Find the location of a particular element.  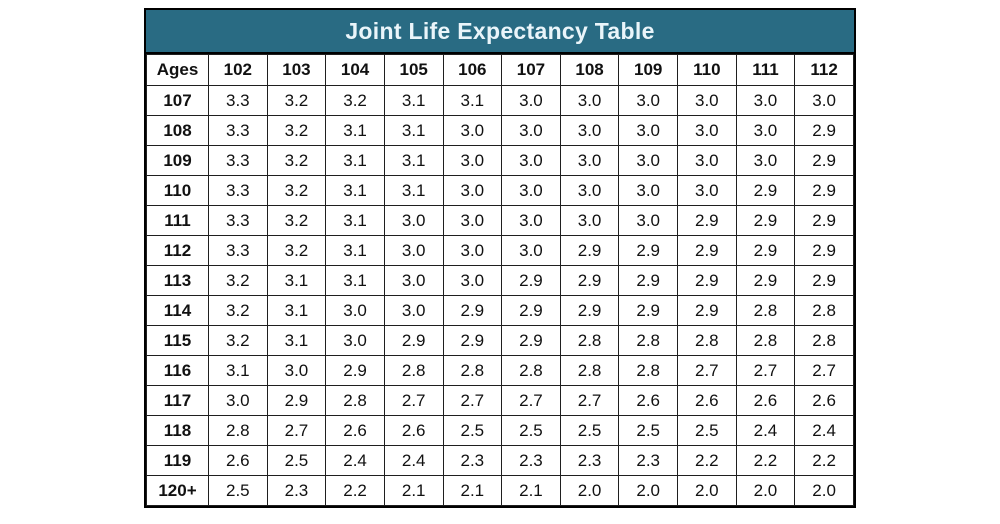

col-header-age-107: 107 is located at coordinates (531, 70).